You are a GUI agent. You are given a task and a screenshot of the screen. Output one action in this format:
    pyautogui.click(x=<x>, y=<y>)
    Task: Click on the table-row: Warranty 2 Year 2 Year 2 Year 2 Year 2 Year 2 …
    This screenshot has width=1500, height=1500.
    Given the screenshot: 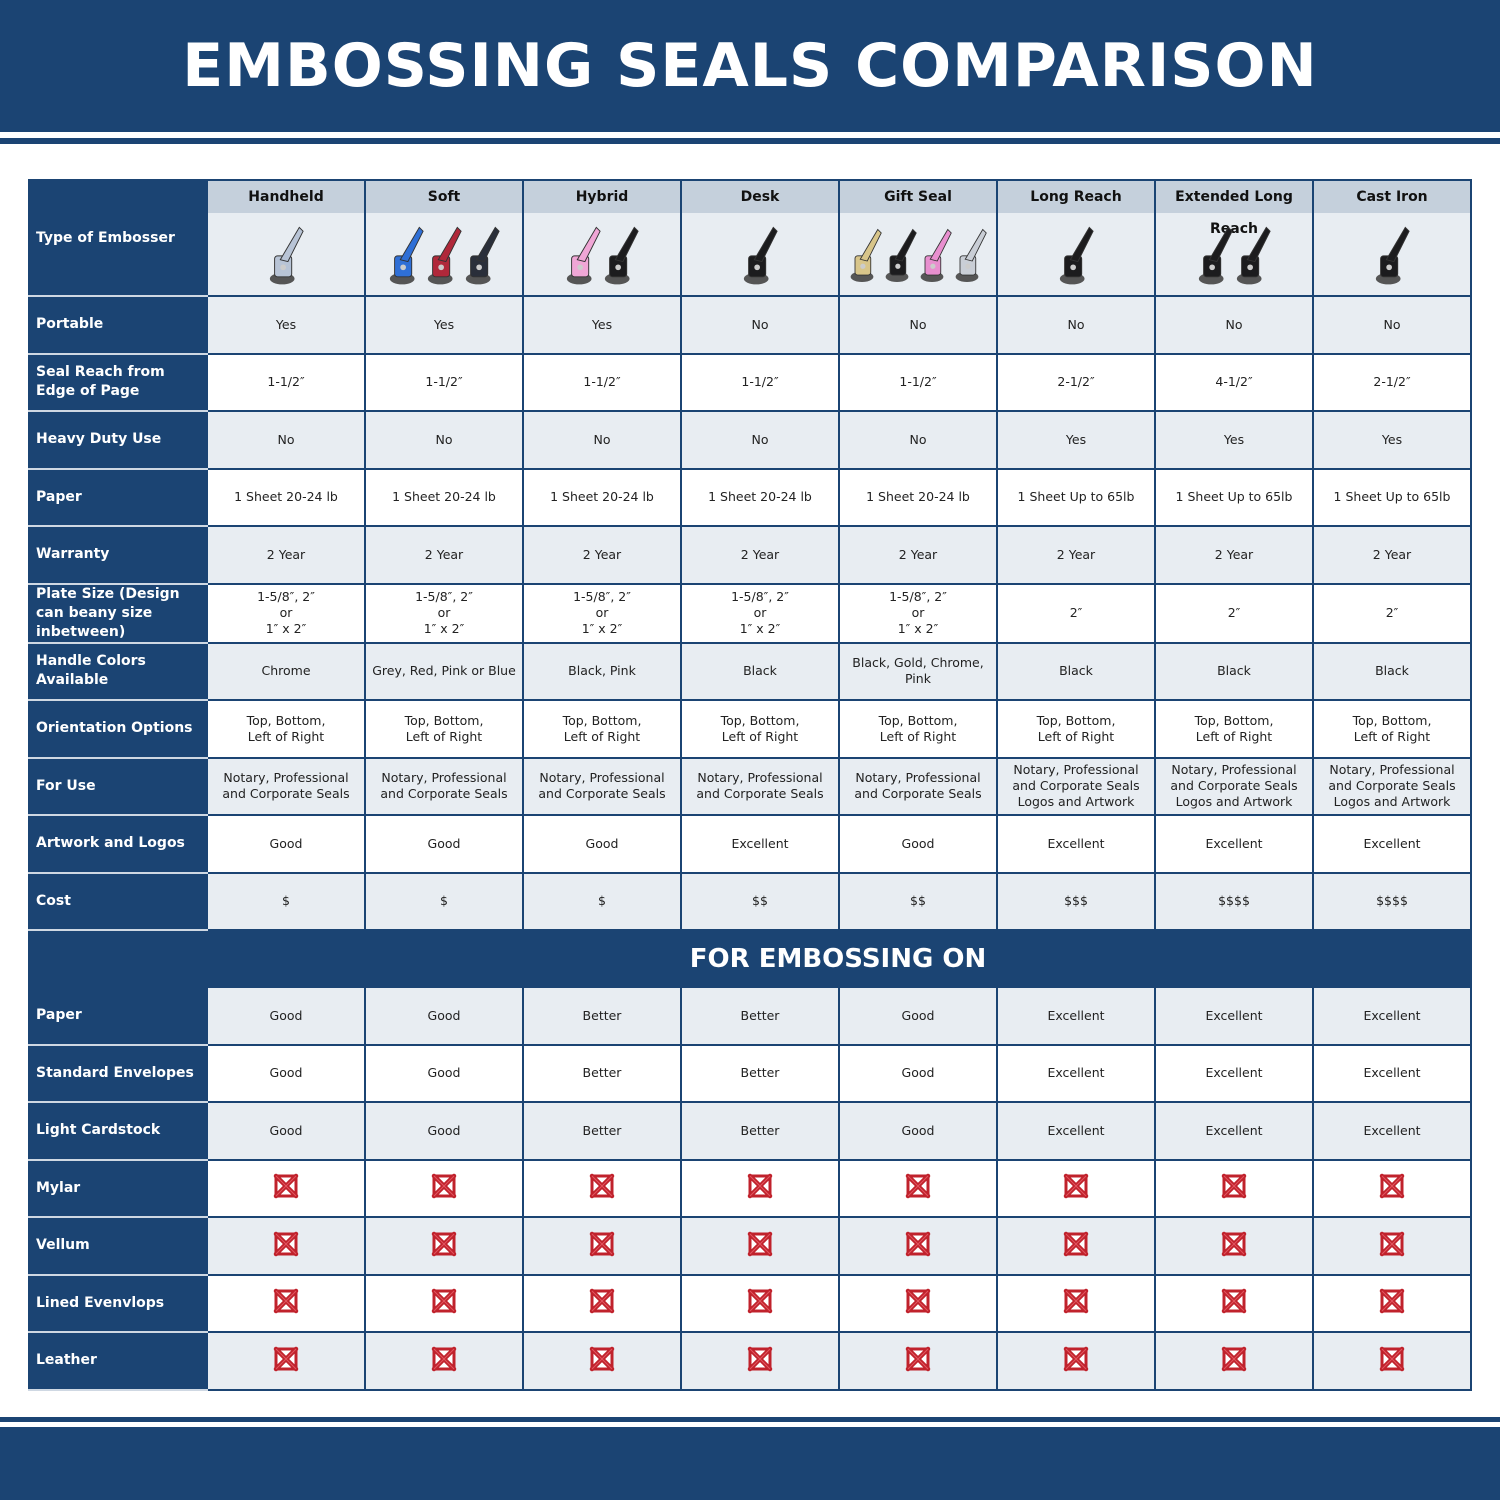 What is the action you would take?
    pyautogui.click(x=750, y=555)
    